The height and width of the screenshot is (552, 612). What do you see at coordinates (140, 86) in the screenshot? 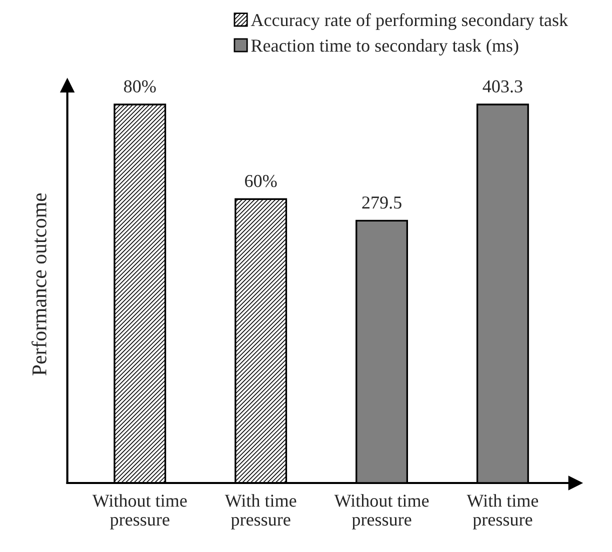
I see `data-label: 80%` at bounding box center [140, 86].